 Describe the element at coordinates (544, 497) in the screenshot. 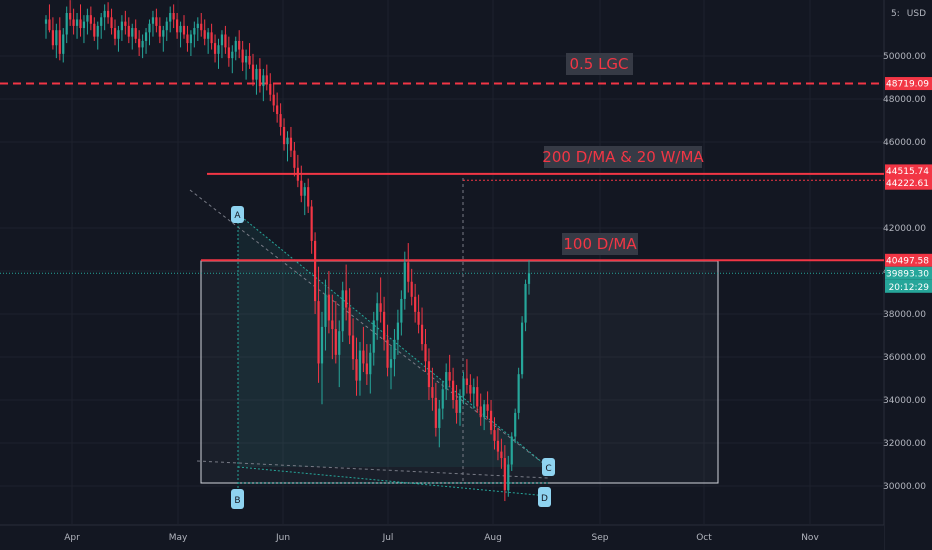

I see `point-d: D` at that location.